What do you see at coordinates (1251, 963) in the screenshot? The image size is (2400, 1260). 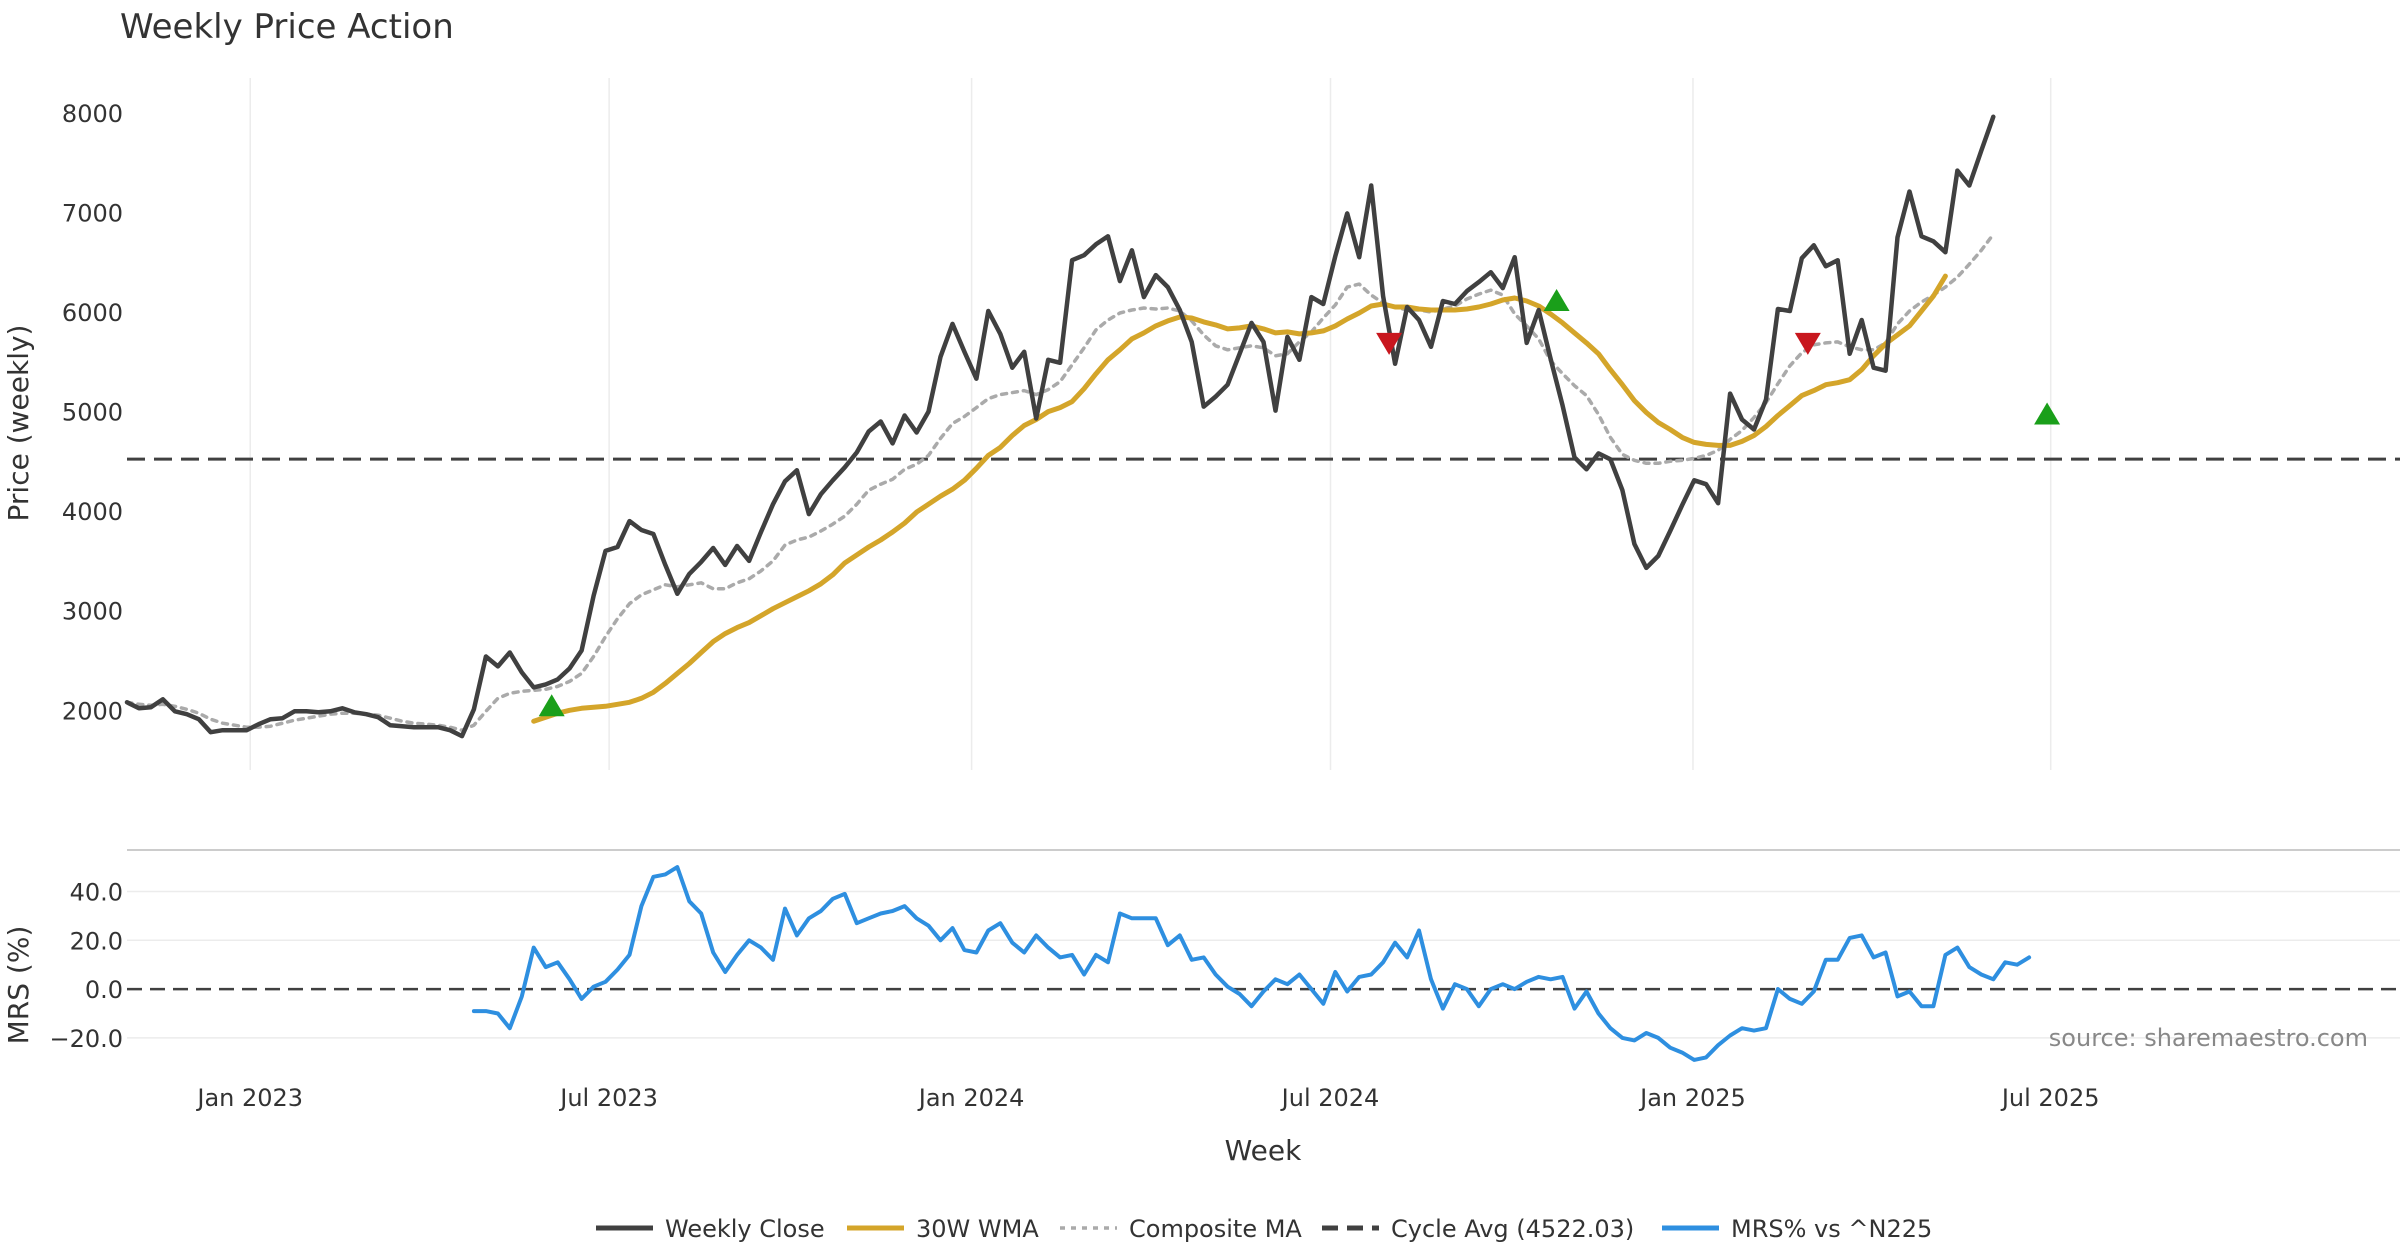 I see `mrs-vs-n225-series-line` at bounding box center [1251, 963].